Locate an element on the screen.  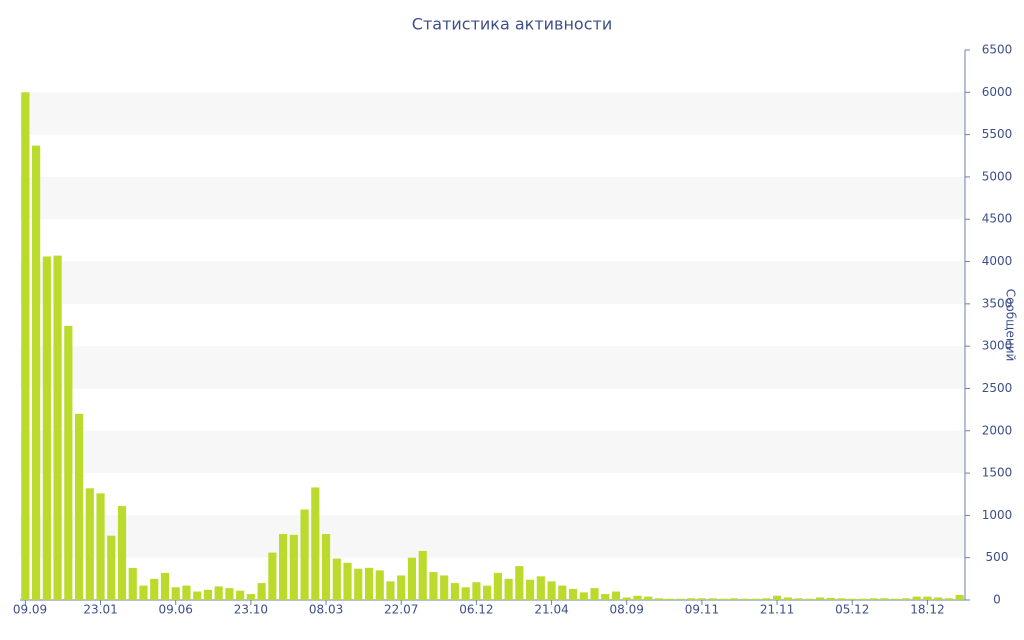
y-tick-label: 6000 is located at coordinates (997, 92).